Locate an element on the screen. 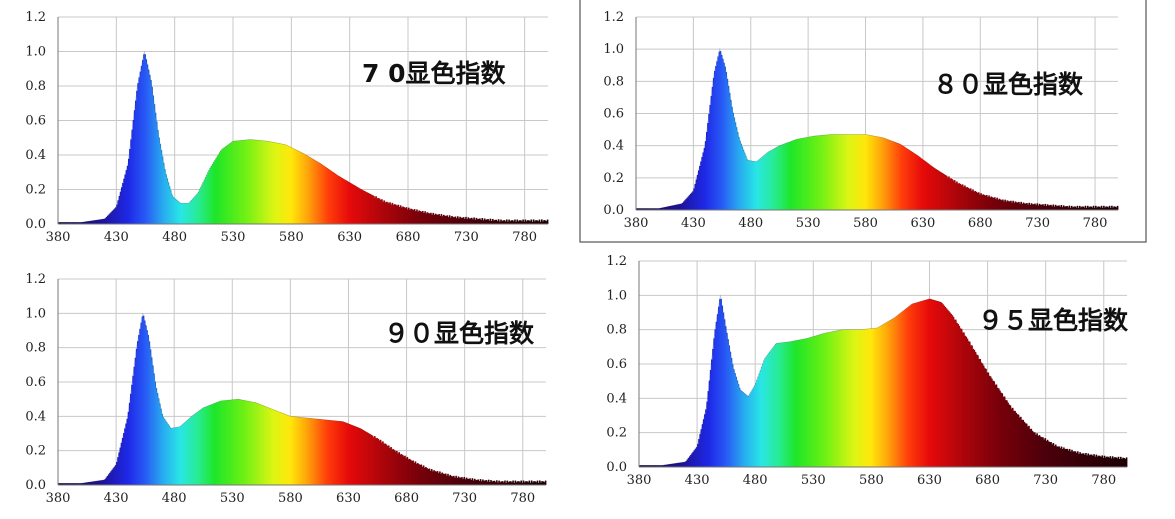  x-tick-label: 630 is located at coordinates (922, 223).